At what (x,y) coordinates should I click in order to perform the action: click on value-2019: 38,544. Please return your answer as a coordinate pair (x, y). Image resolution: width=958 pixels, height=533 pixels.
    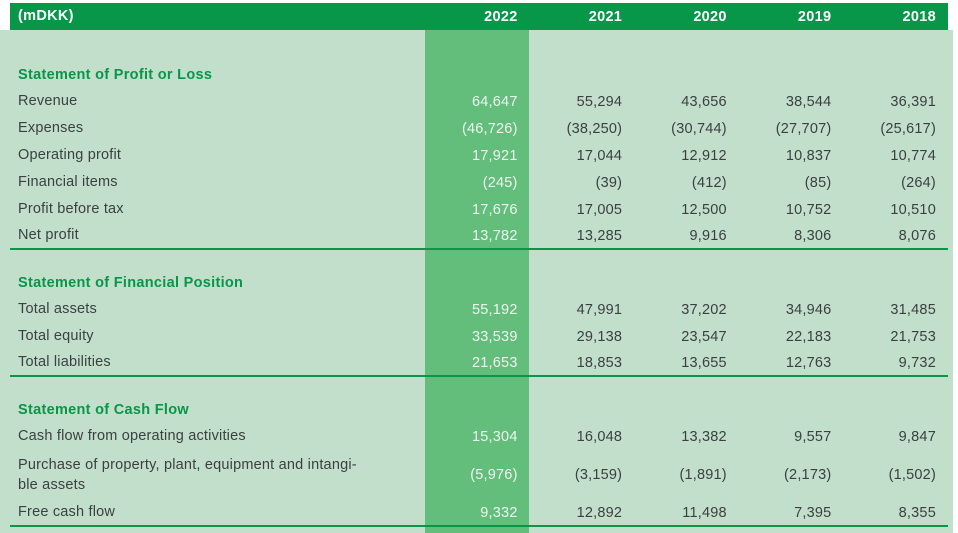
    Looking at the image, I should click on (808, 101).